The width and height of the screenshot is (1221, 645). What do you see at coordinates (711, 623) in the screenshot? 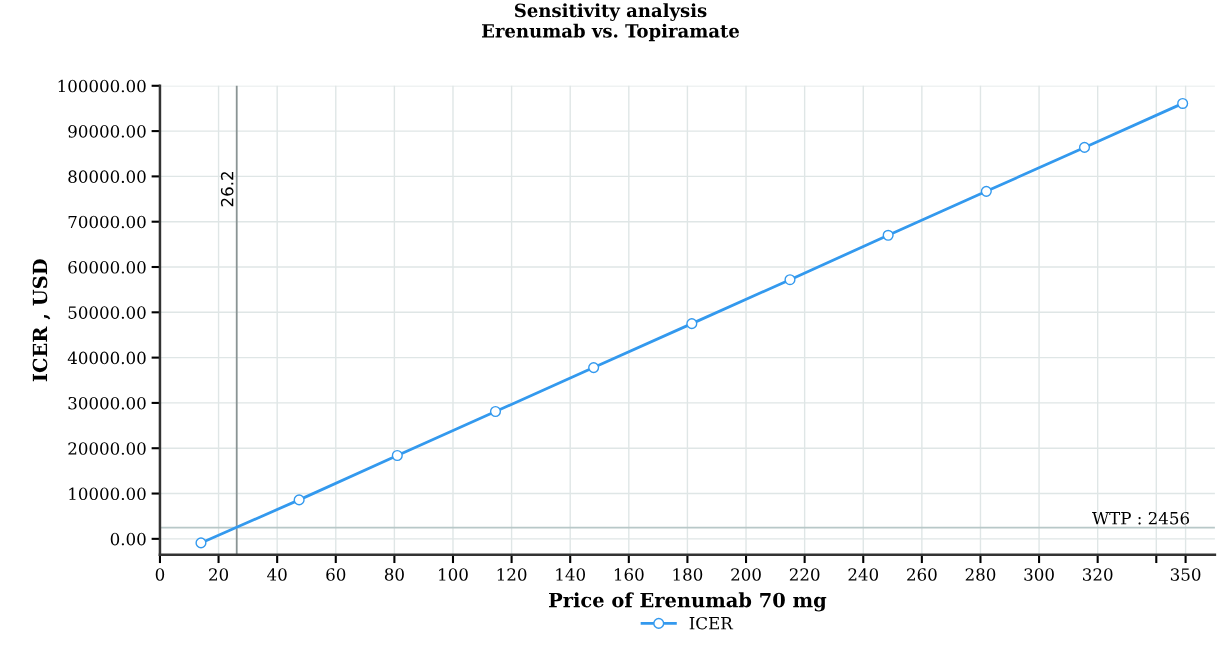
I see `legend-label: ICER` at bounding box center [711, 623].